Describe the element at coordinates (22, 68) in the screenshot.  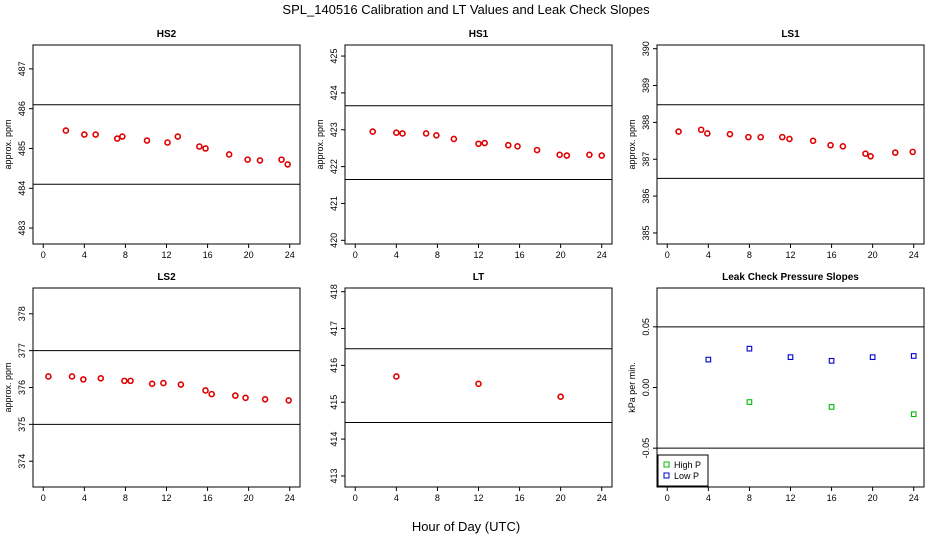
I see `y-tick-label: 487` at that location.